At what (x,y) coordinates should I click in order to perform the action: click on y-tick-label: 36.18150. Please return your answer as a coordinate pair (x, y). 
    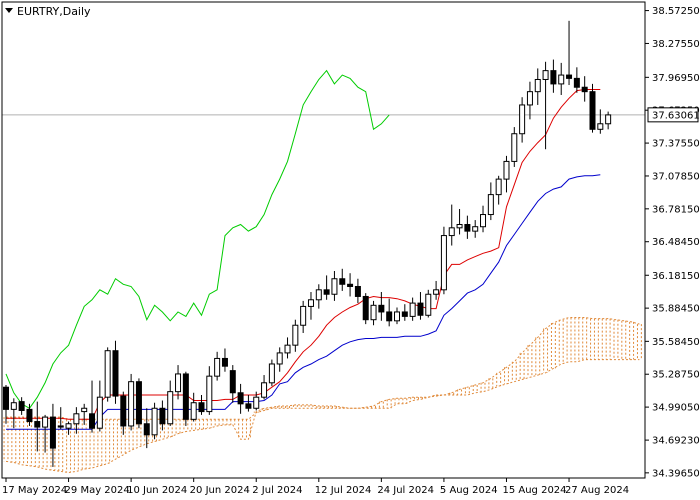
    Looking at the image, I should click on (676, 276).